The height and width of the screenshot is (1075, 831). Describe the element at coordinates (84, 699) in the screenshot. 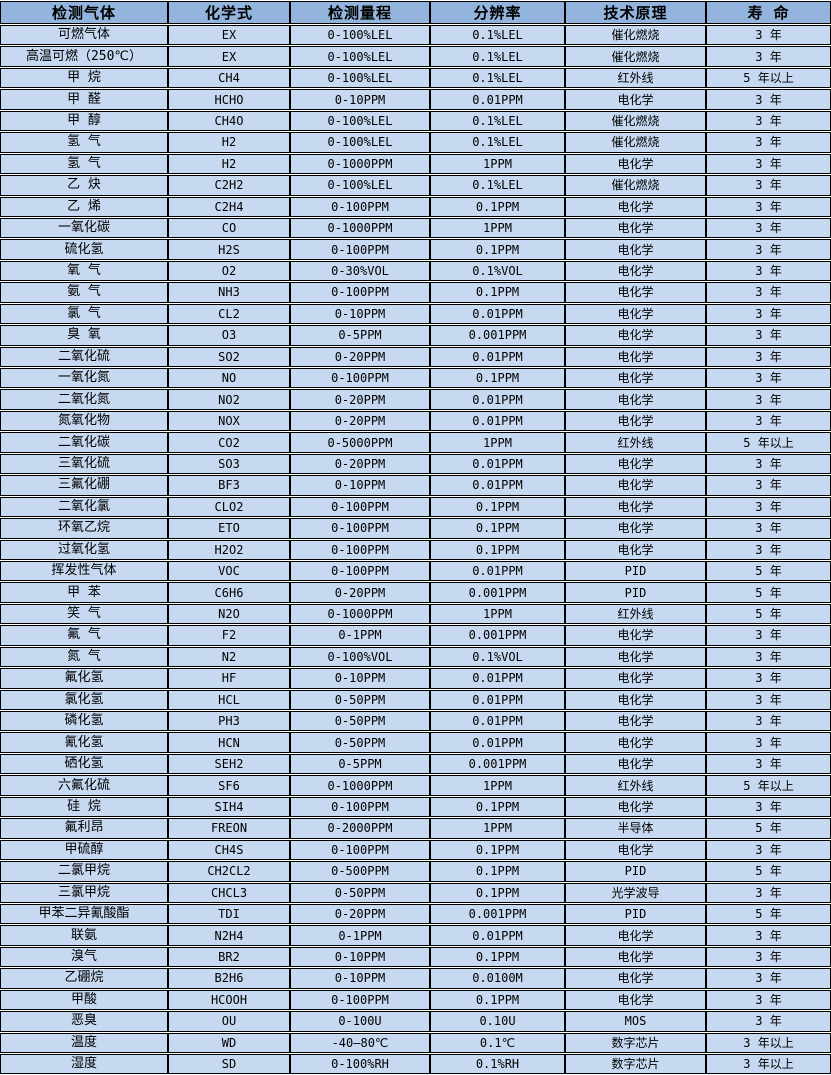

I see `cell-gas: 氯化氢` at that location.